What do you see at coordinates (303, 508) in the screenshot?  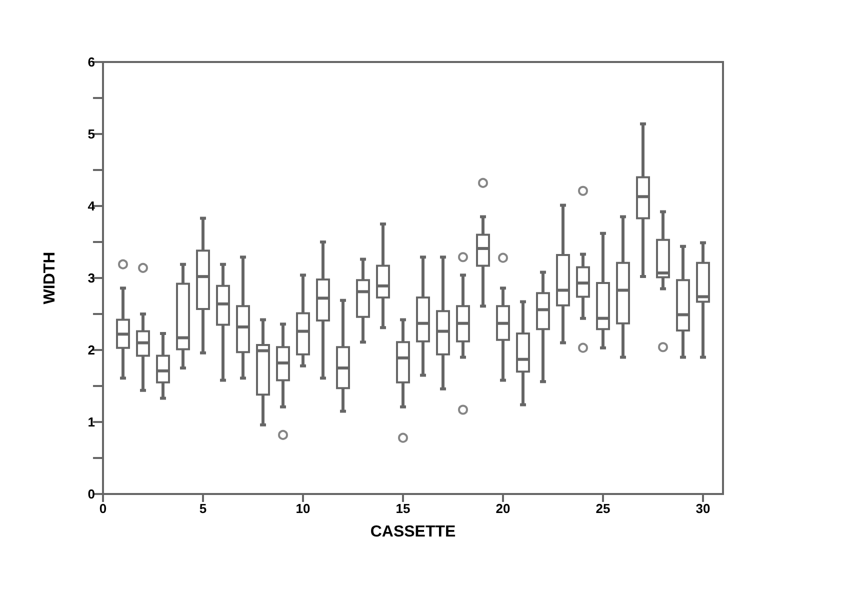 I see `x-tick-label: 10` at bounding box center [303, 508].